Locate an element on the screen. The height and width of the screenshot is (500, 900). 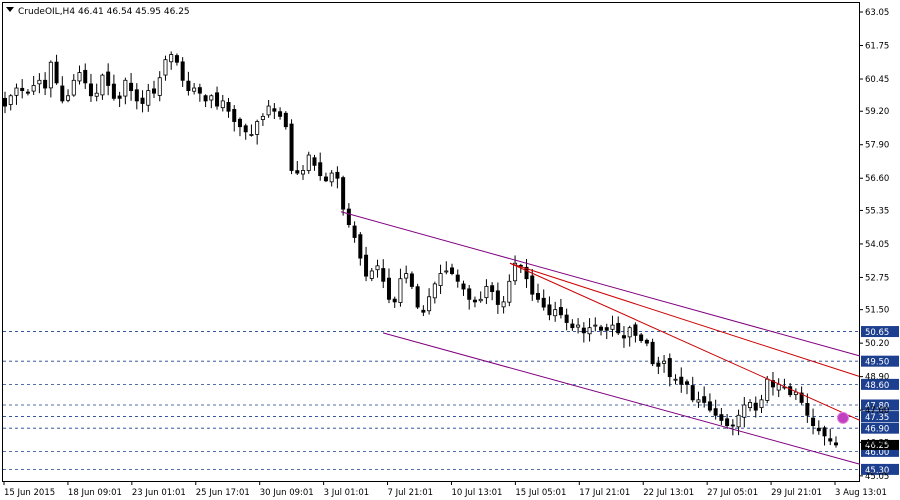
x-tick-label: 7 Jul 21:01 is located at coordinates (411, 493).